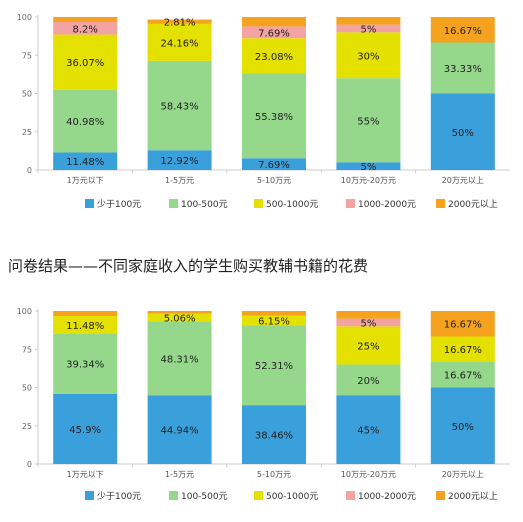  I want to click on data-label: 52.31%, so click(274, 366).